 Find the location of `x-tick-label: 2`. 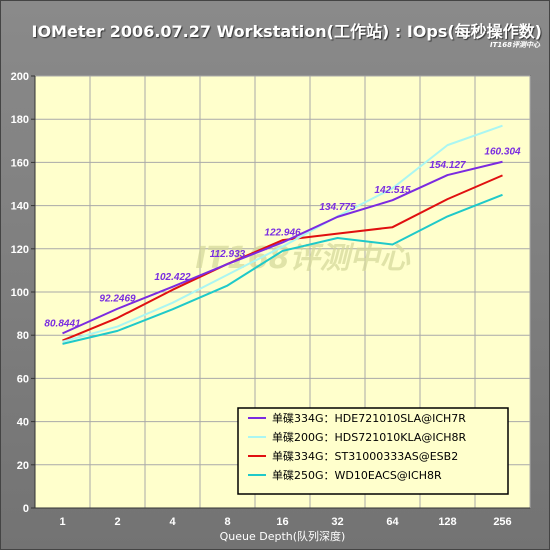

x-tick-label: 2 is located at coordinates (117, 522).